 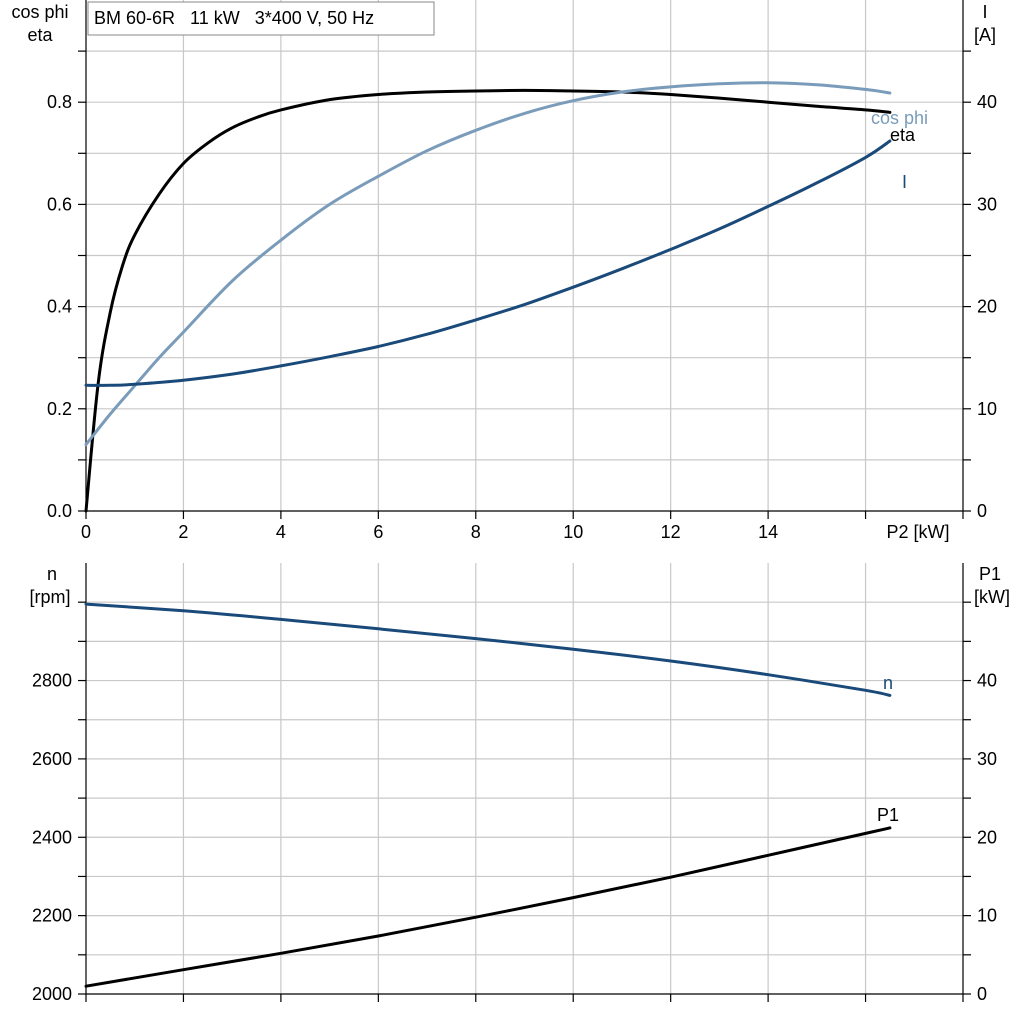 What do you see at coordinates (59, 511) in the screenshot?
I see `left-tick-label: 0.0` at bounding box center [59, 511].